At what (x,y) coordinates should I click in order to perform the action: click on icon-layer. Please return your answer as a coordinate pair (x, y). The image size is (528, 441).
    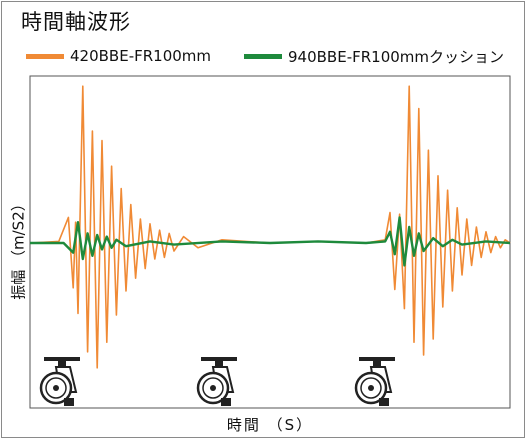
    Looking at the image, I should click on (217, 381).